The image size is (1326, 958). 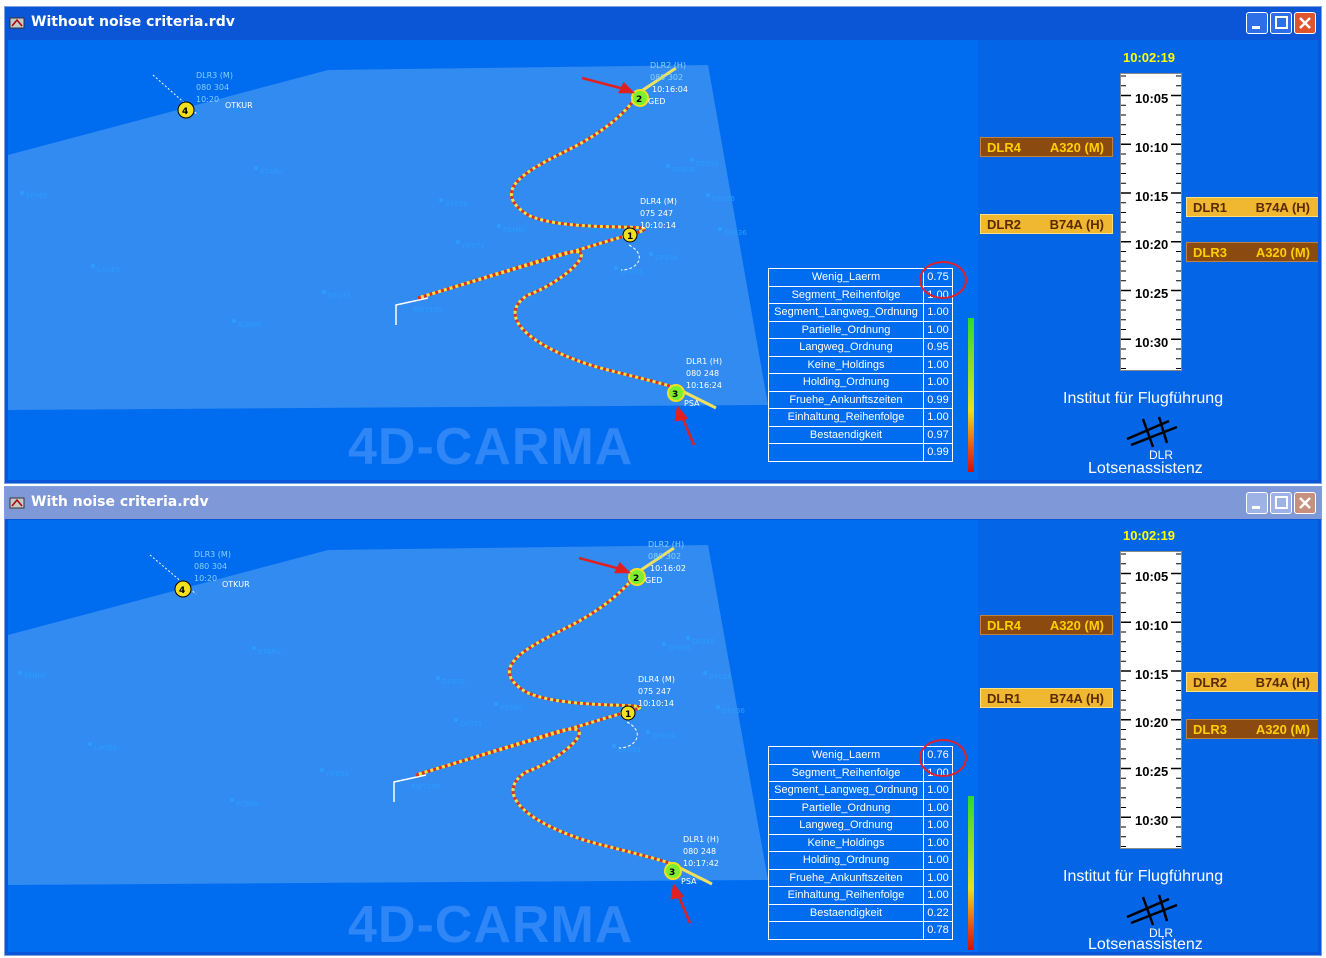 I want to click on label-dlr3-id: DLR3 (M), so click(x=214, y=75).